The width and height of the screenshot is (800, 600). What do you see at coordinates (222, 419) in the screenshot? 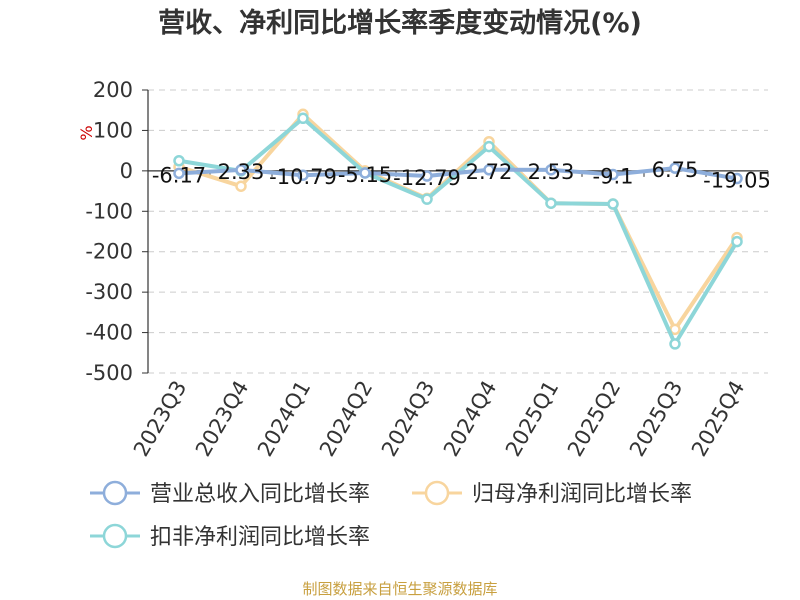
I see `x-tick-label: 2023Q4` at bounding box center [222, 419].